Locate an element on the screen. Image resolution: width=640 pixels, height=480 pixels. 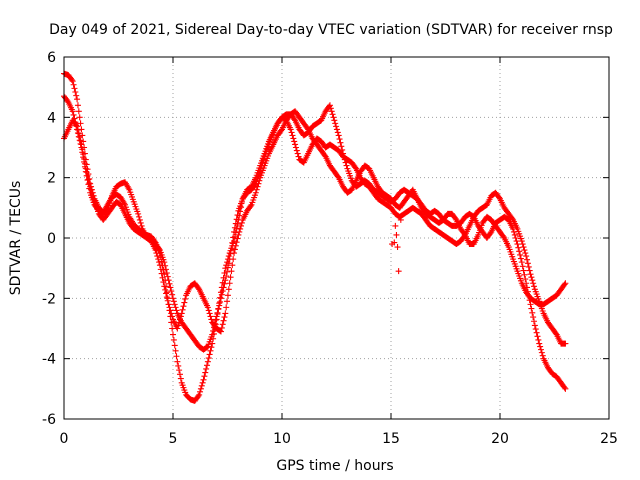
y-tick-label: -6 is located at coordinates (49, 420).